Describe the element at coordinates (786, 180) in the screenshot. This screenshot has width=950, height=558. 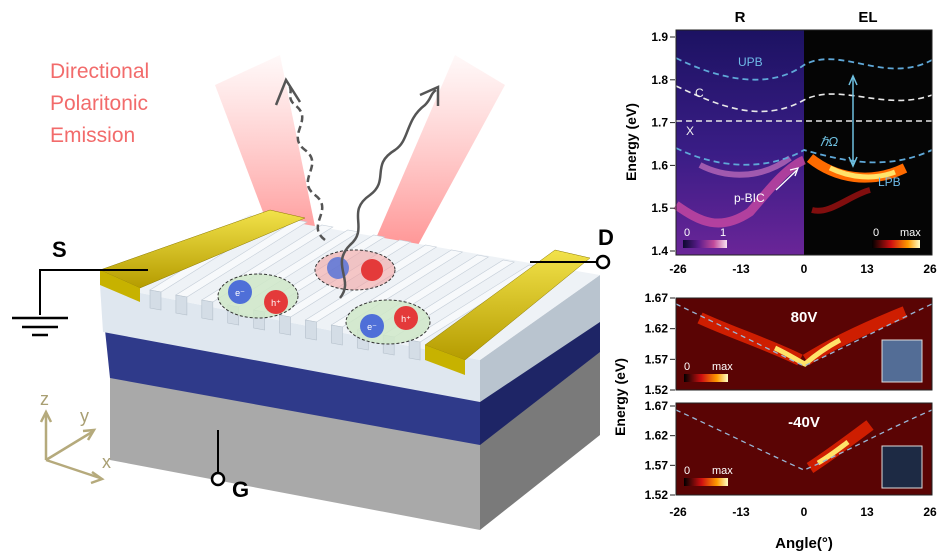
I see `pbic-pointer` at that location.